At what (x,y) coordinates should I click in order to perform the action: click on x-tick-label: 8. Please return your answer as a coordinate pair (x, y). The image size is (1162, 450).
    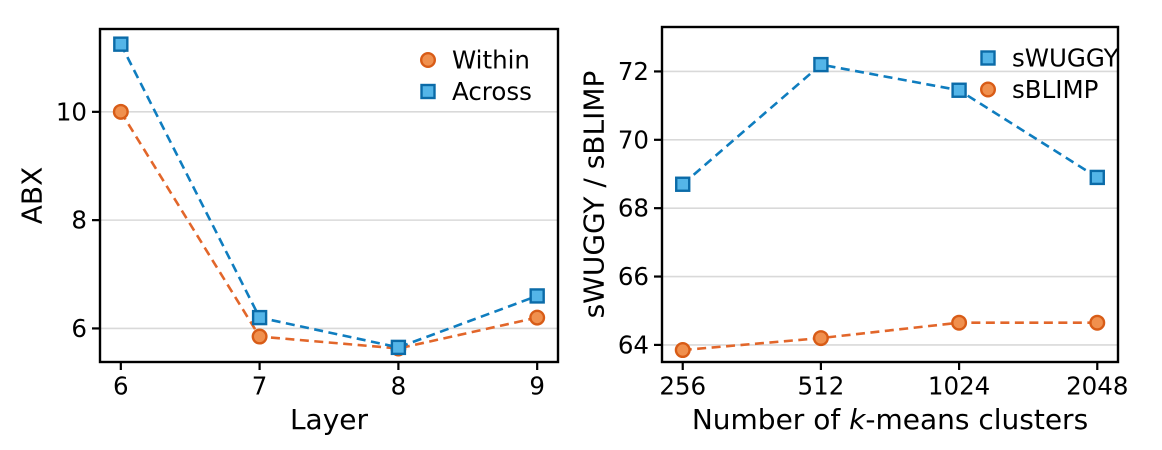
    Looking at the image, I should click on (399, 385).